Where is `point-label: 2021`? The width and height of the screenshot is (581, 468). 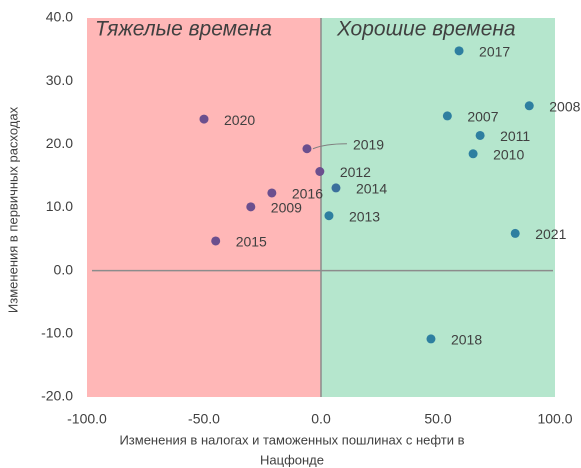
point-label: 2021 is located at coordinates (550, 234).